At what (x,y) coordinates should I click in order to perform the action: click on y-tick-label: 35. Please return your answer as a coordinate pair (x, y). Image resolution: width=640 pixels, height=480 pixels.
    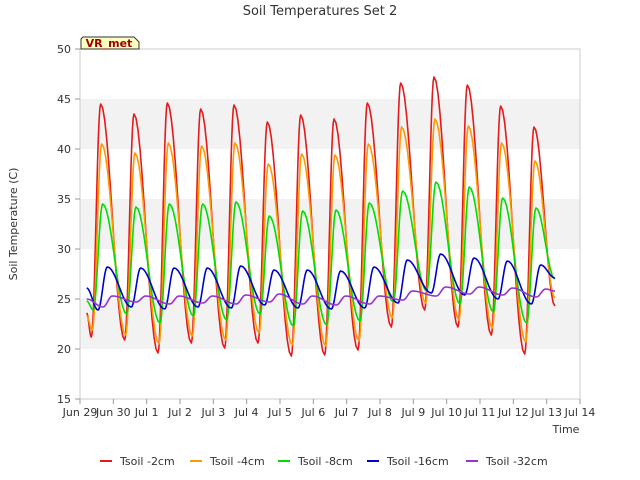
    Looking at the image, I should click on (64, 199).